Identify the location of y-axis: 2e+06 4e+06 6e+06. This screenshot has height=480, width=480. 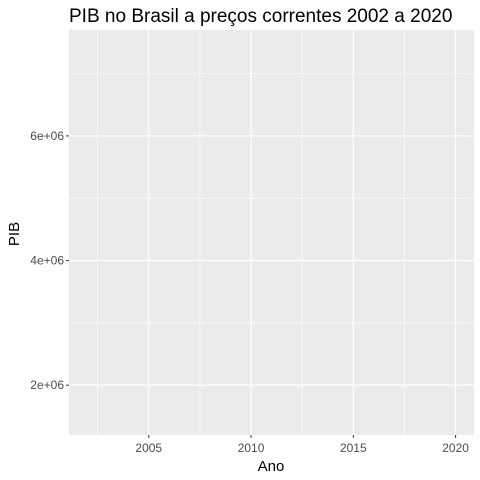
(49, 260).